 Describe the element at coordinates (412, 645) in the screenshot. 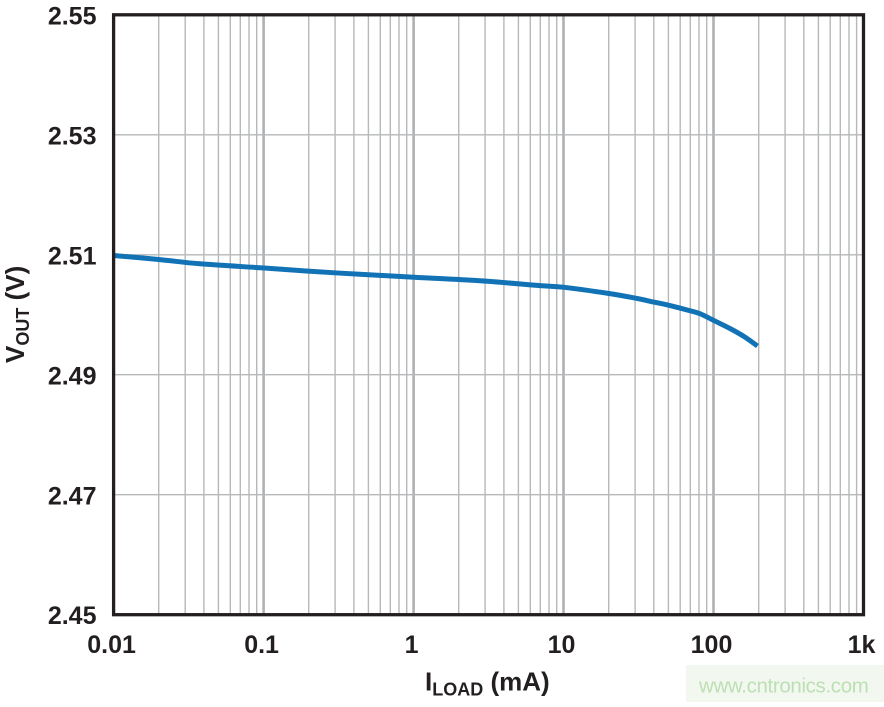

I see `svg-text: 1` at that location.